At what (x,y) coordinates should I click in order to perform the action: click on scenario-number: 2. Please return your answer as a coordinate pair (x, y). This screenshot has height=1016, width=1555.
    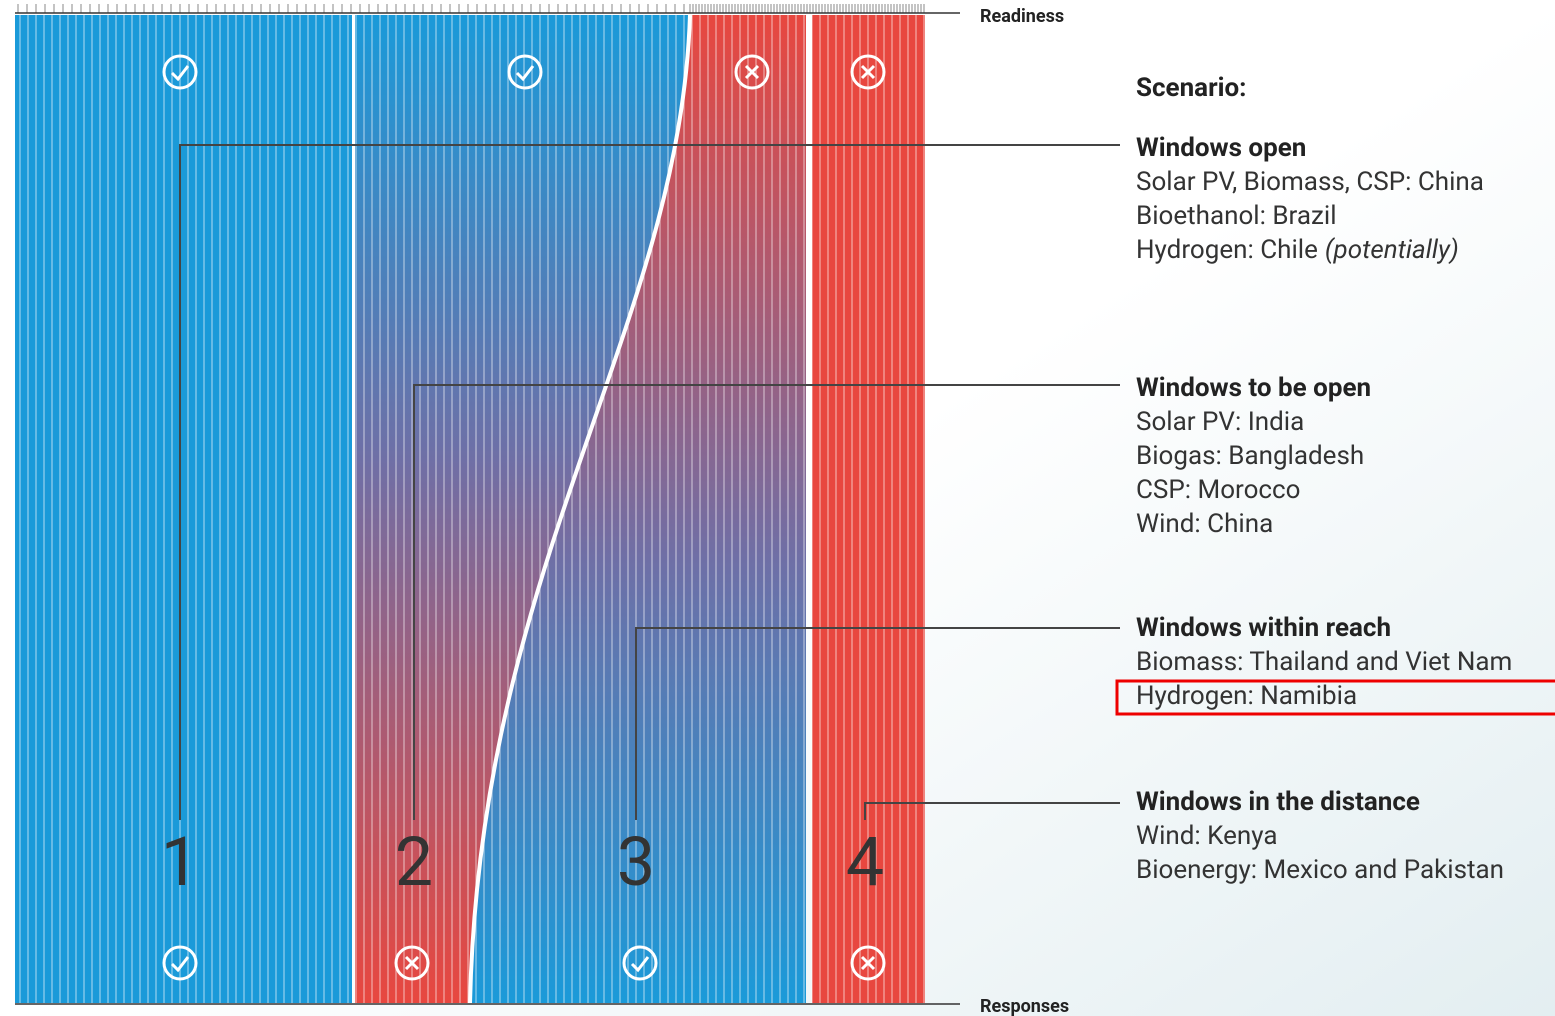
    Looking at the image, I should click on (414, 862).